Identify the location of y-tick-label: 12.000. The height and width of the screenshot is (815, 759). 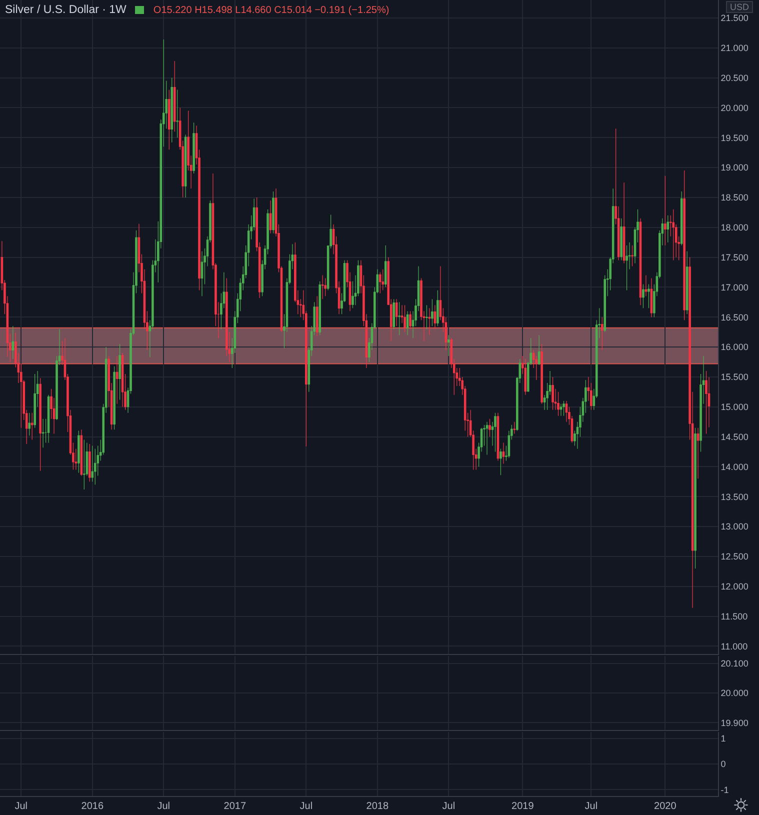
(734, 587).